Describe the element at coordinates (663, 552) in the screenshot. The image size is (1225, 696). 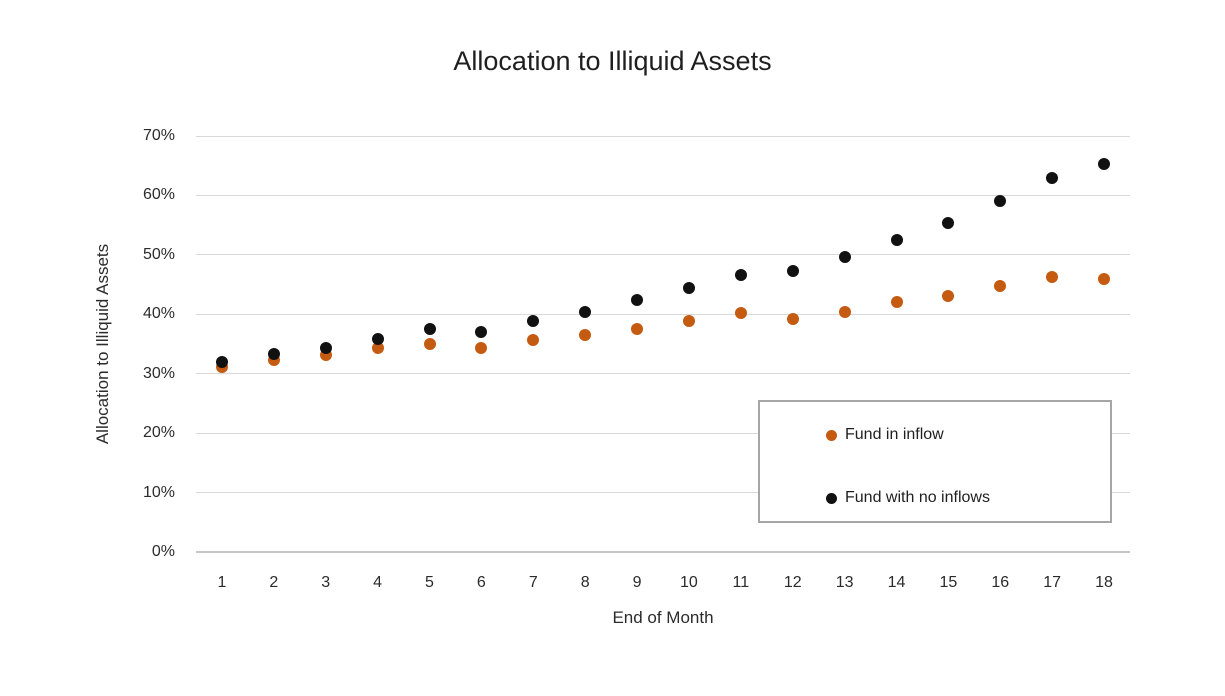
I see `x-axis-line` at that location.